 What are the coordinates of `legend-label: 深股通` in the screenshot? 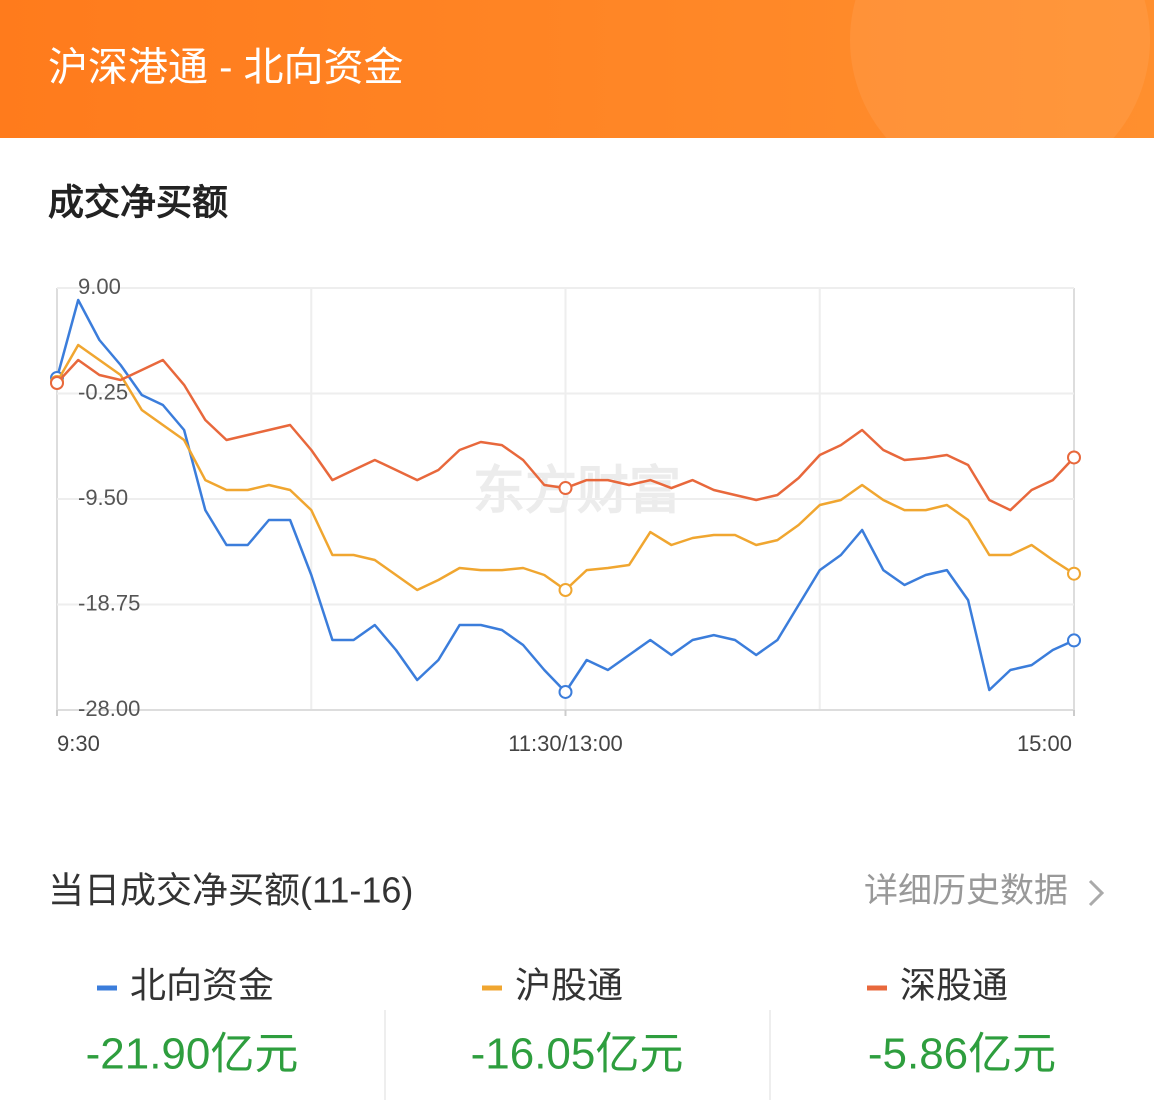 It's located at (954, 985).